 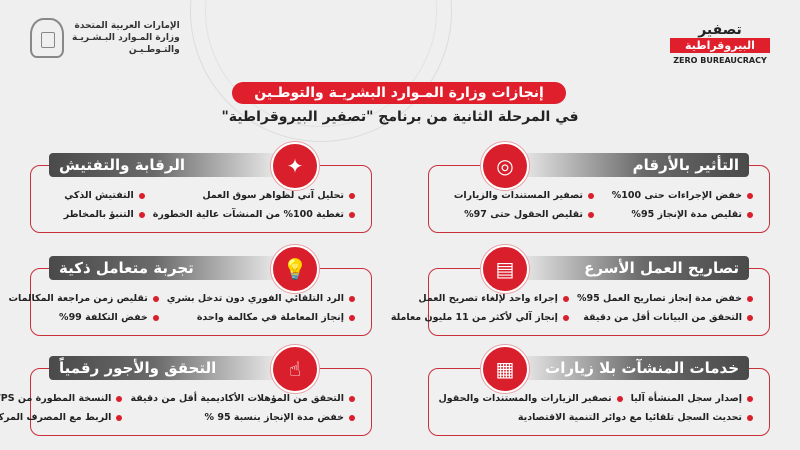 I want to click on sparkle-icon: ✦, so click(x=295, y=166).